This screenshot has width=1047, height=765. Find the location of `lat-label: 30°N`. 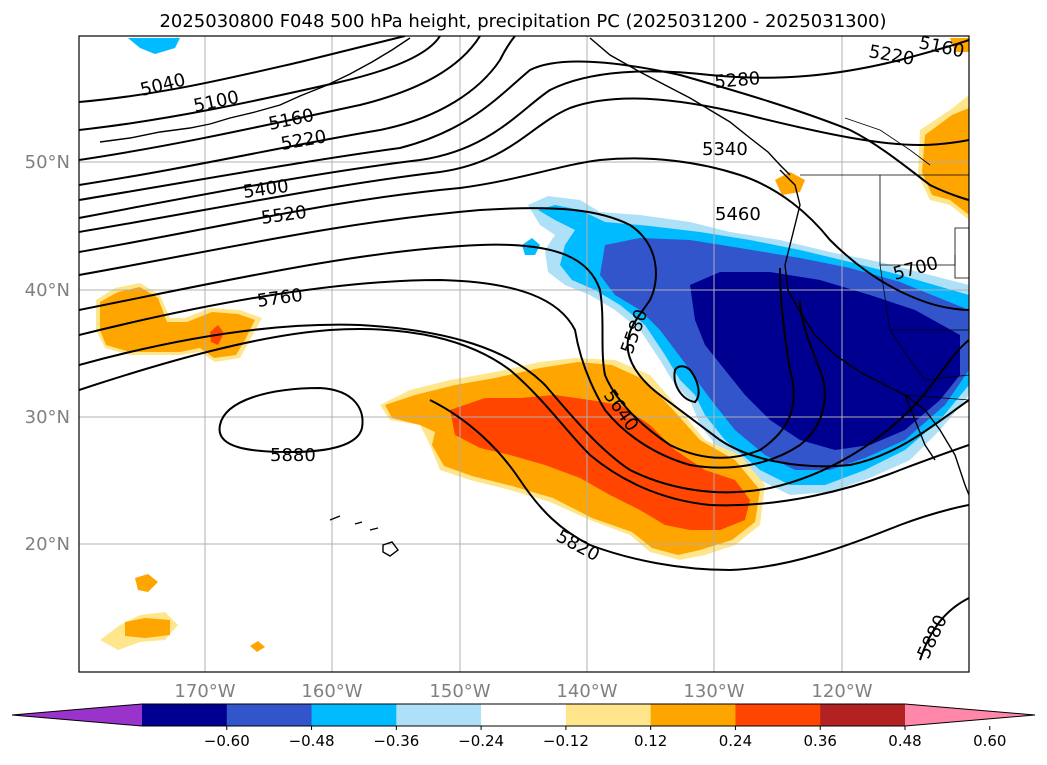

lat-label: 30°N is located at coordinates (47, 417).